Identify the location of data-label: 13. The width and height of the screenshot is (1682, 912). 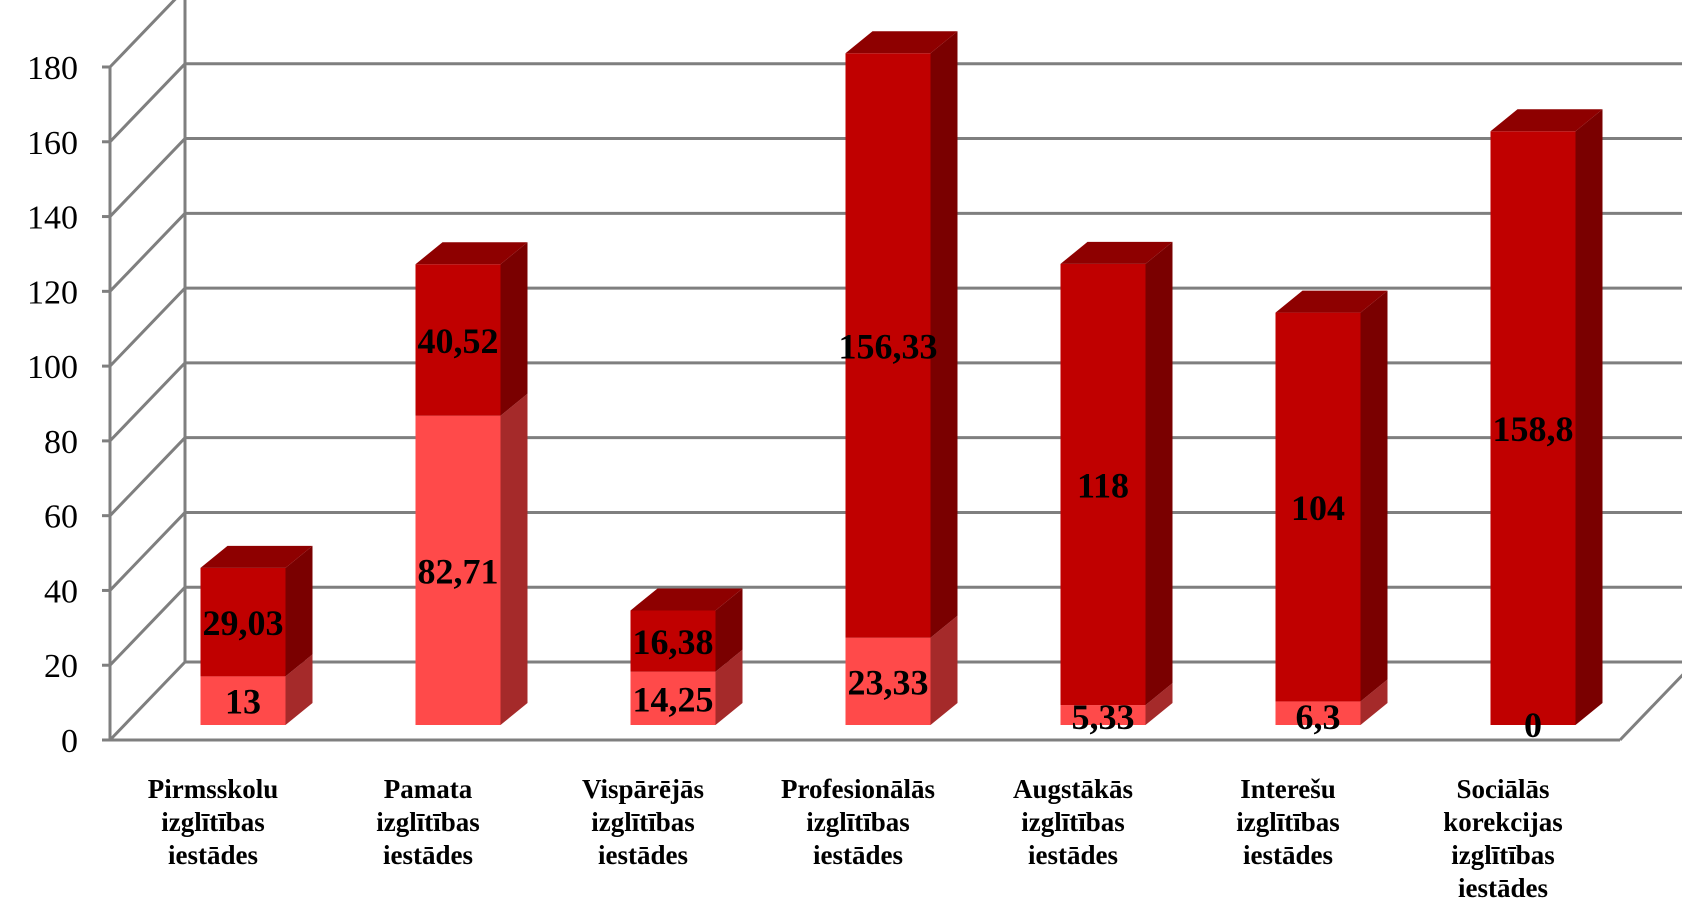
(243, 702).